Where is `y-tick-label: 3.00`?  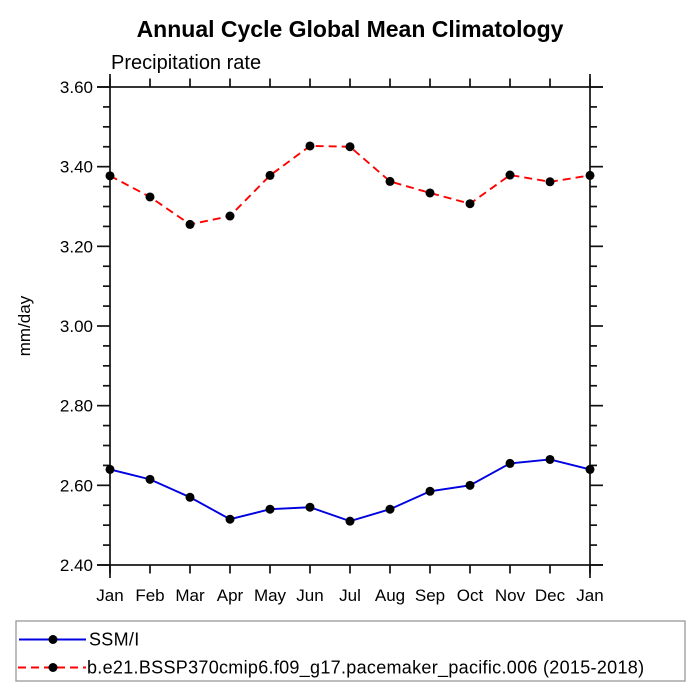 y-tick-label: 3.00 is located at coordinates (76, 326).